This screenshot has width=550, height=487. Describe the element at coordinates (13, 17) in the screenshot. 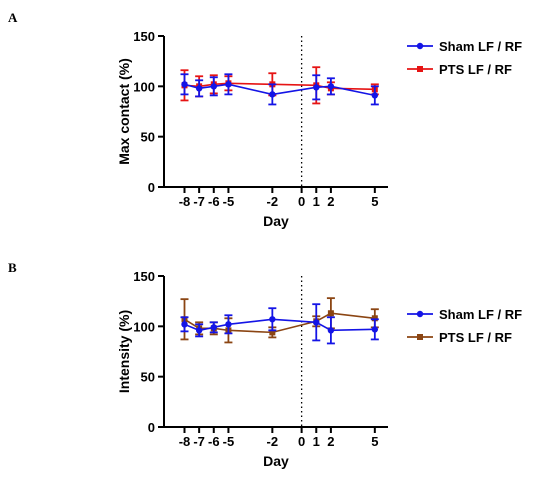

I see `panel-label: A` at that location.